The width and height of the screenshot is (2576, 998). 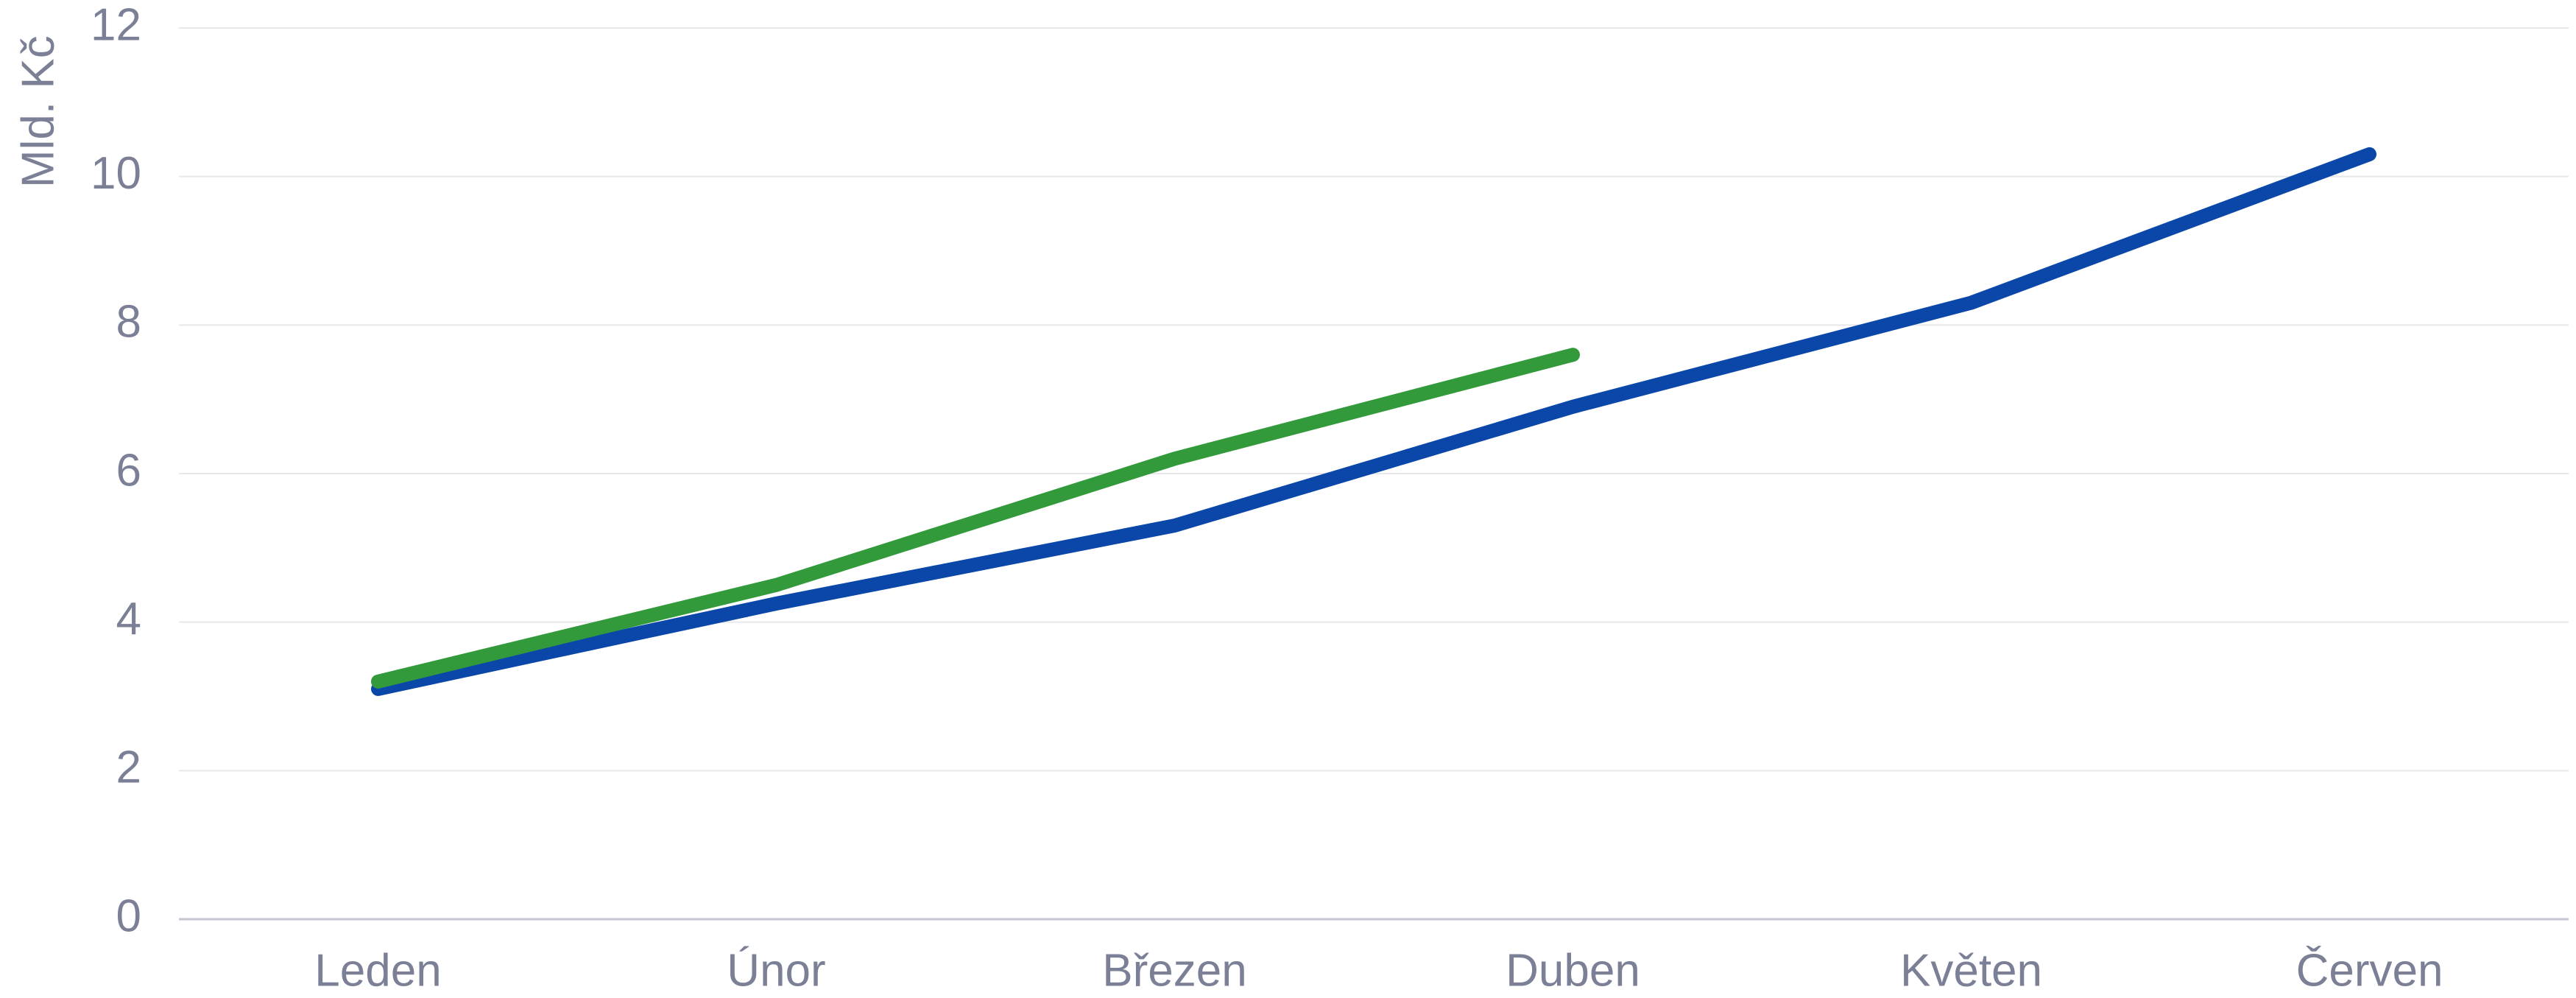 What do you see at coordinates (128, 619) in the screenshot?
I see `y-tick-label: 4` at bounding box center [128, 619].